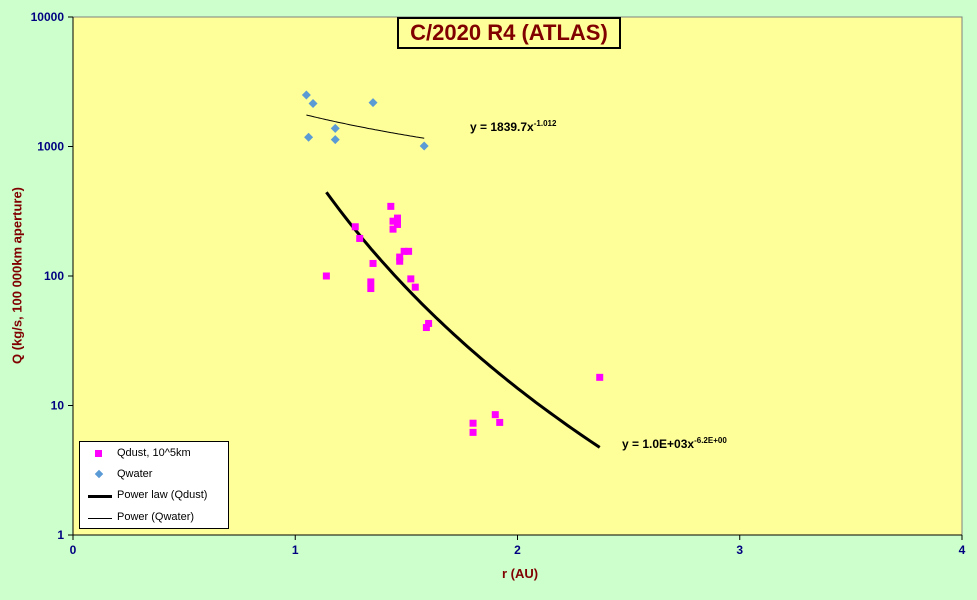  Describe the element at coordinates (520, 573) in the screenshot. I see `x-axis-label: r (AU)` at that location.